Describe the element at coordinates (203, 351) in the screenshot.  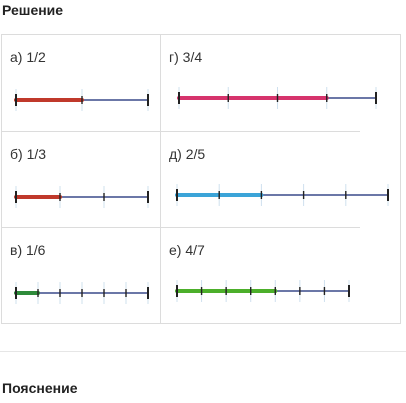
I see `divider` at that location.